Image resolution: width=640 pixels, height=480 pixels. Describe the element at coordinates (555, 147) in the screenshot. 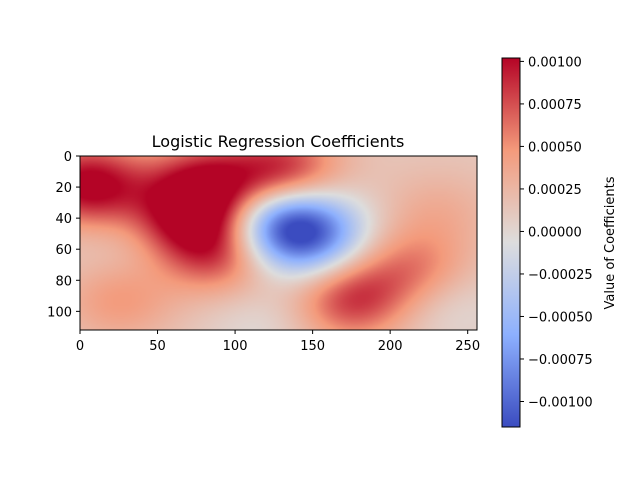

I see `colorbar-tick-label: 0.00050` at that location.